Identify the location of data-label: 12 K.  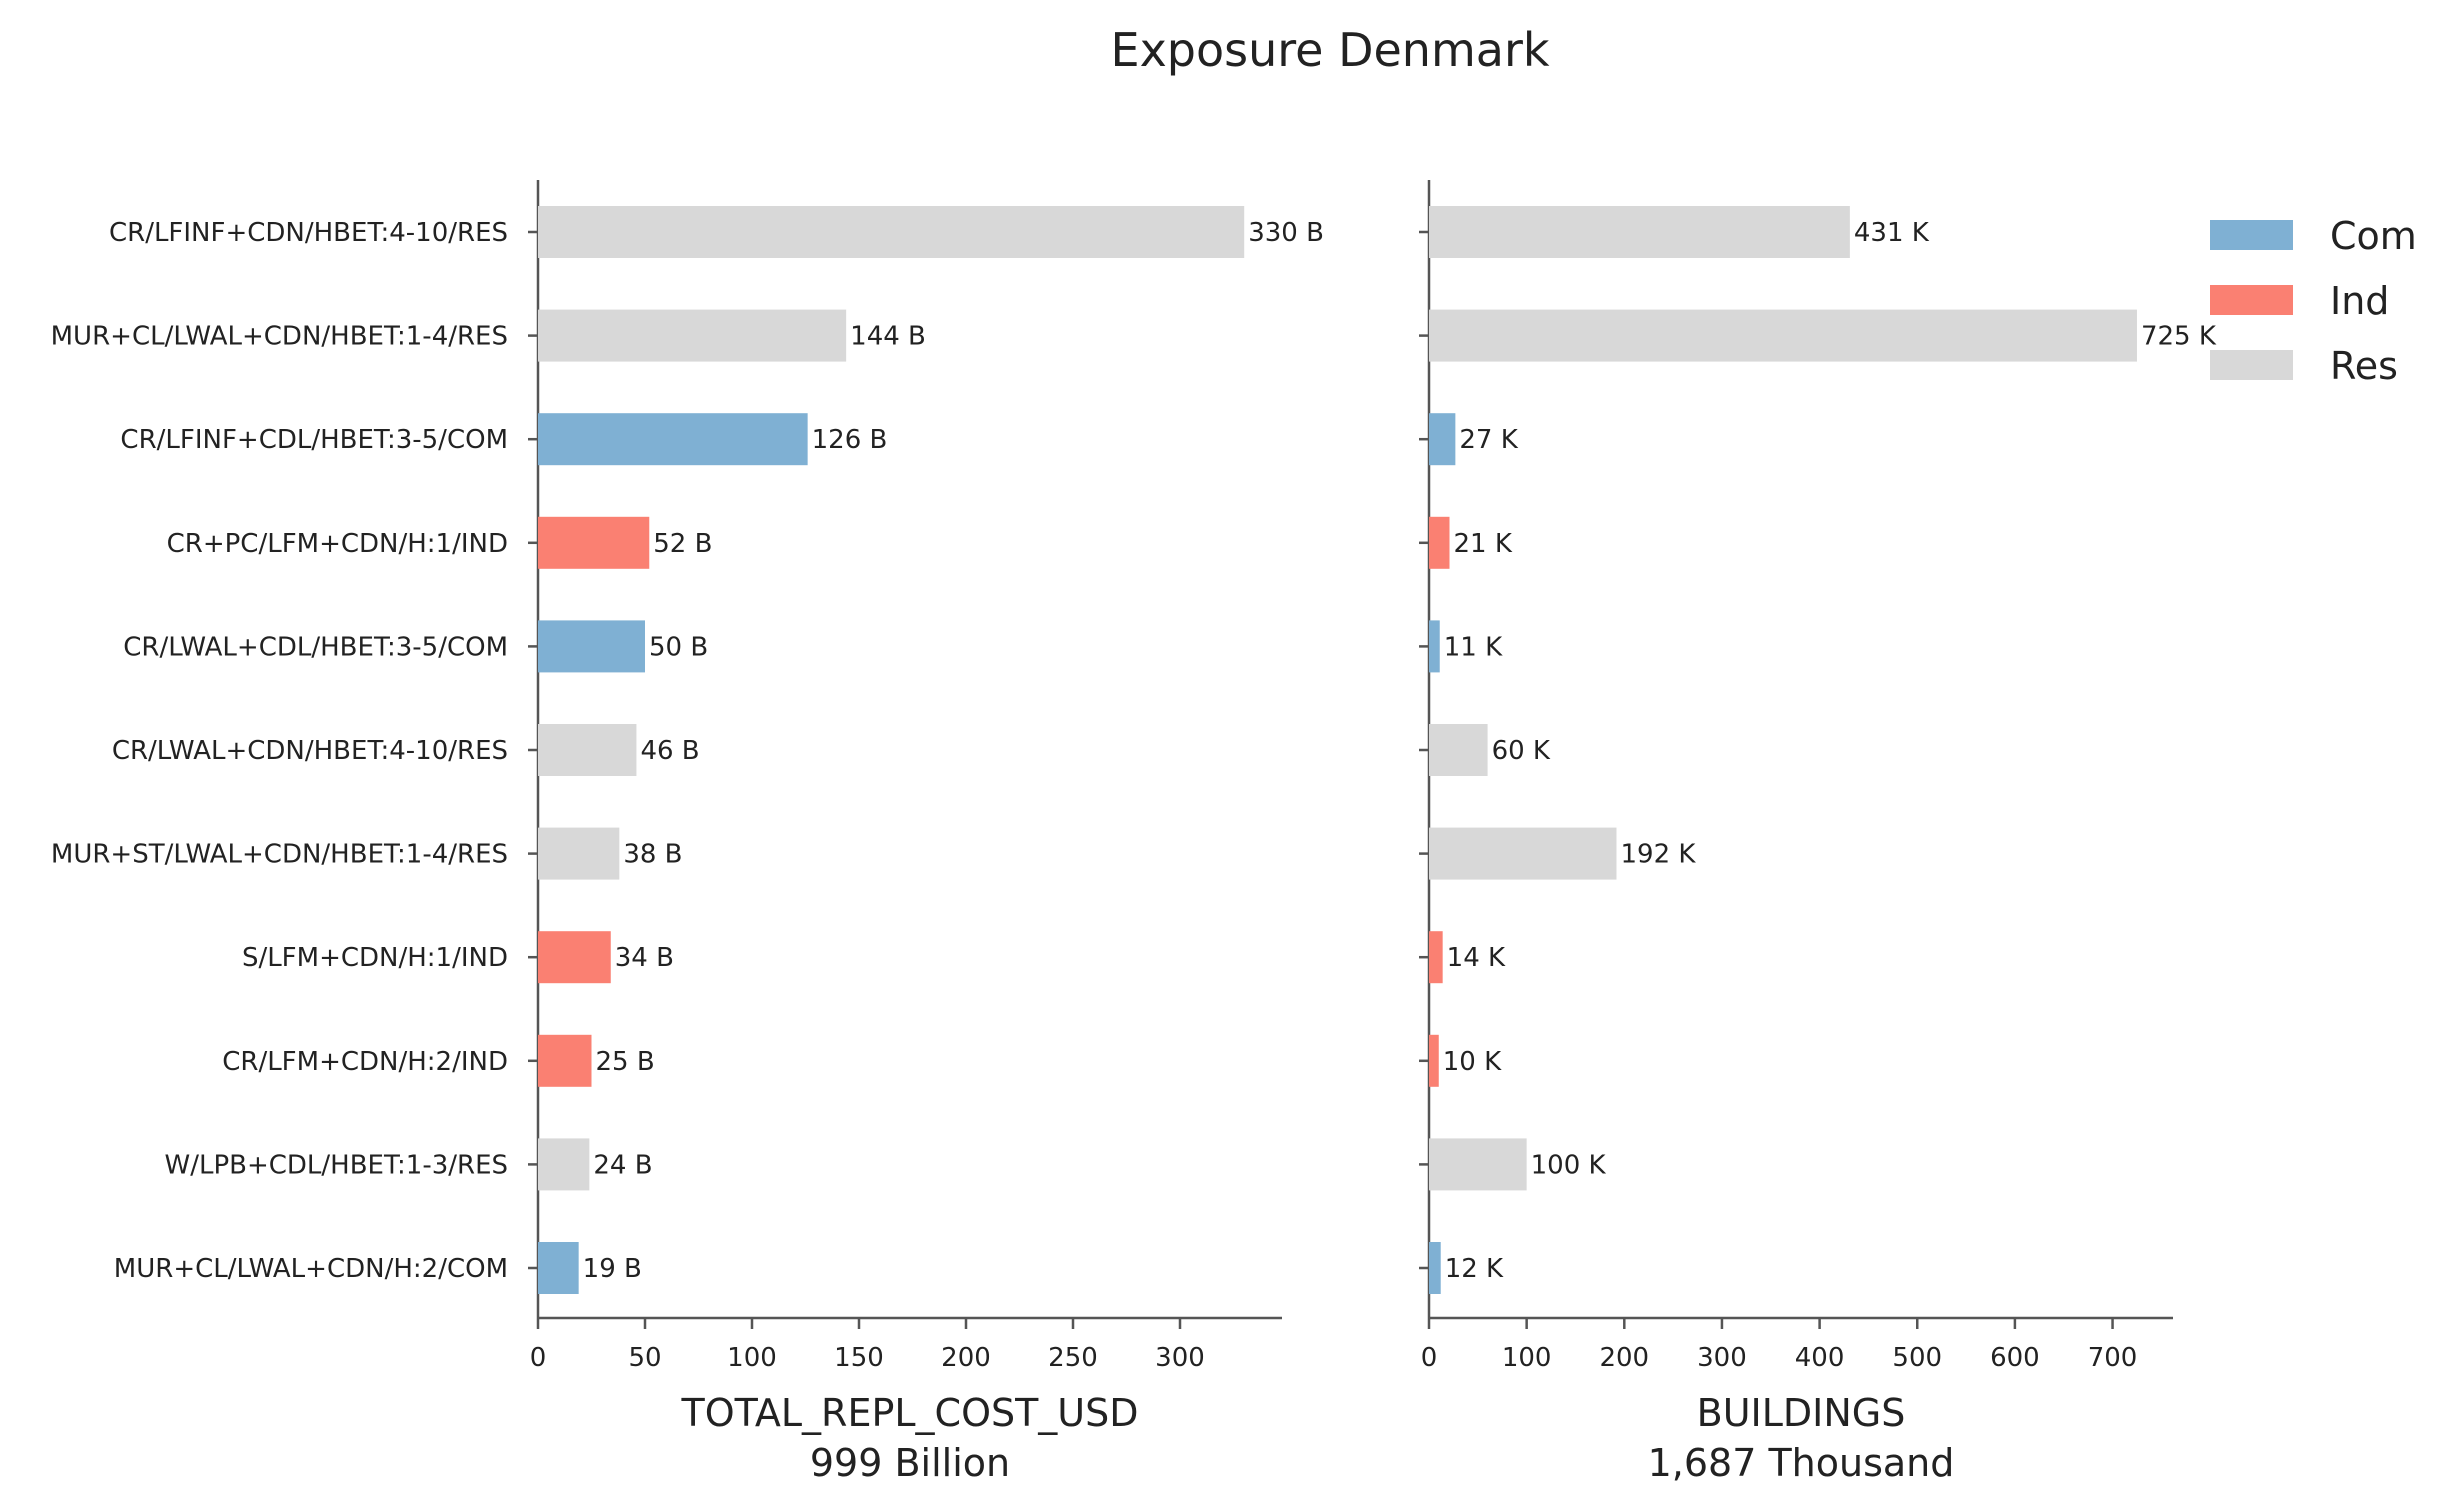
(1474, 1269).